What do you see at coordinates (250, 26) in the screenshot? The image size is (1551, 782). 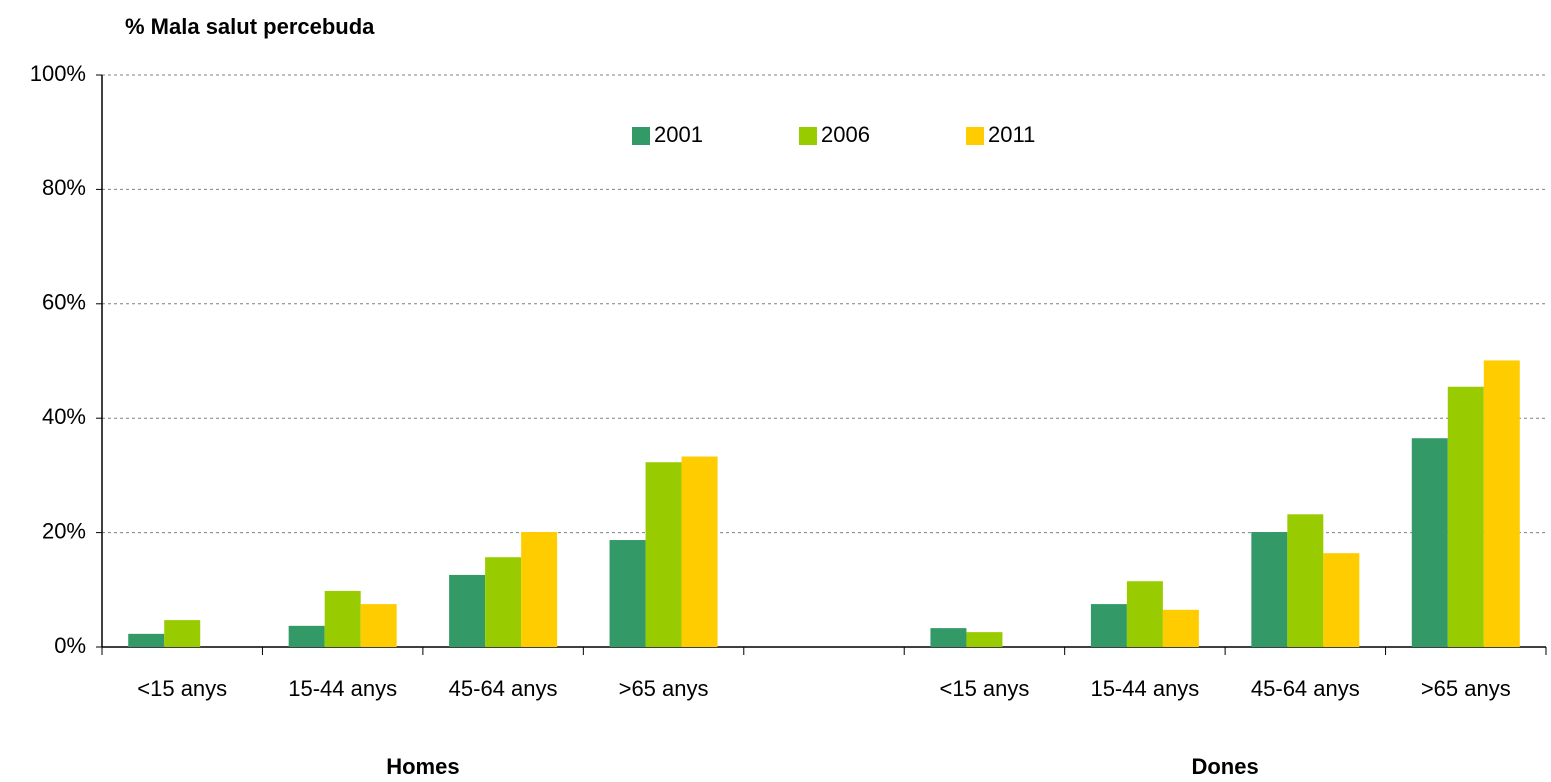 I see `chart-title: % Mala salut percebuda` at bounding box center [250, 26].